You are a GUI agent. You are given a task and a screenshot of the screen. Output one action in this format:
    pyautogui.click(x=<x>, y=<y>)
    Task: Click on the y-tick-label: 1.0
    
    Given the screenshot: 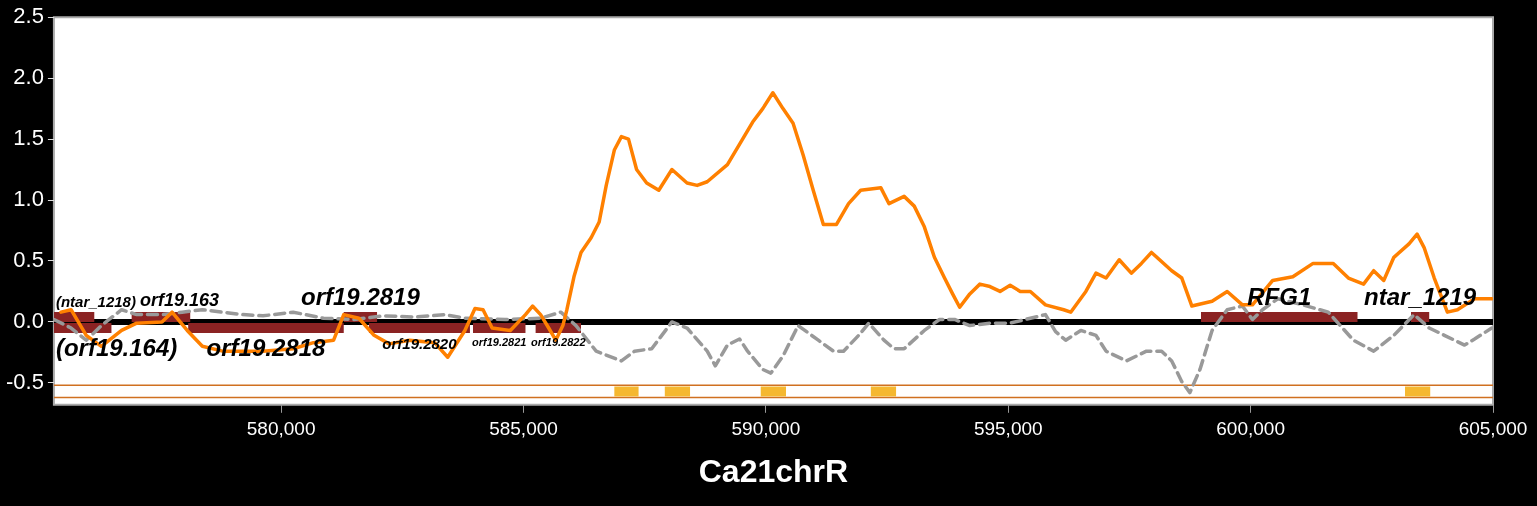 What is the action you would take?
    pyautogui.click(x=28, y=199)
    